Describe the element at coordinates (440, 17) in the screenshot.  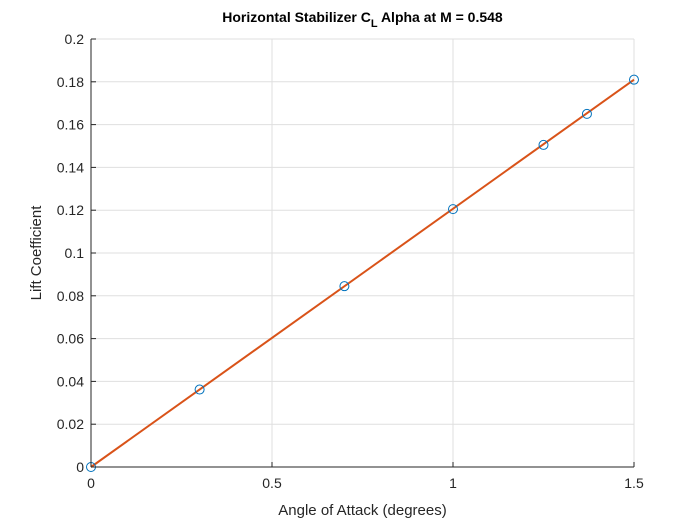
I see `chart-title-rest: Alpha at M = 0.548` at that location.